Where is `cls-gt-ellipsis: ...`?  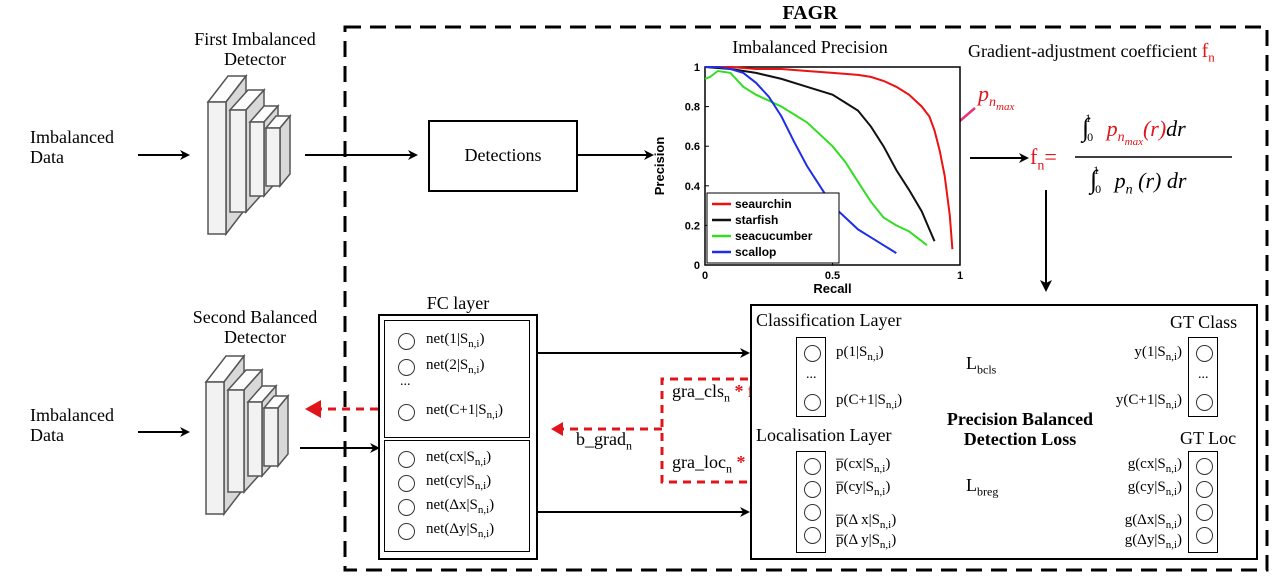 cls-gt-ellipsis: ... is located at coordinates (1203, 374).